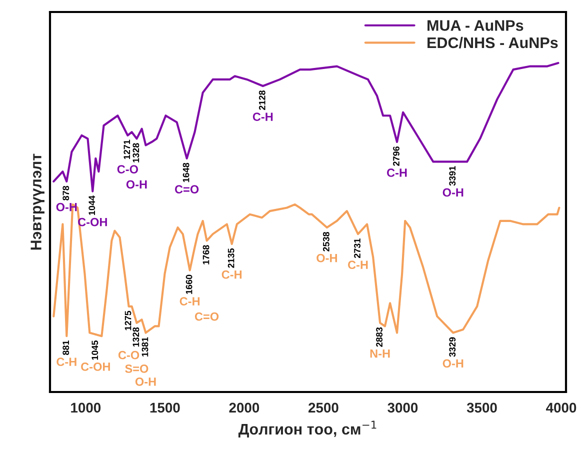  What do you see at coordinates (244, 407) in the screenshot?
I see `x-tick-label: 2000` at bounding box center [244, 407].